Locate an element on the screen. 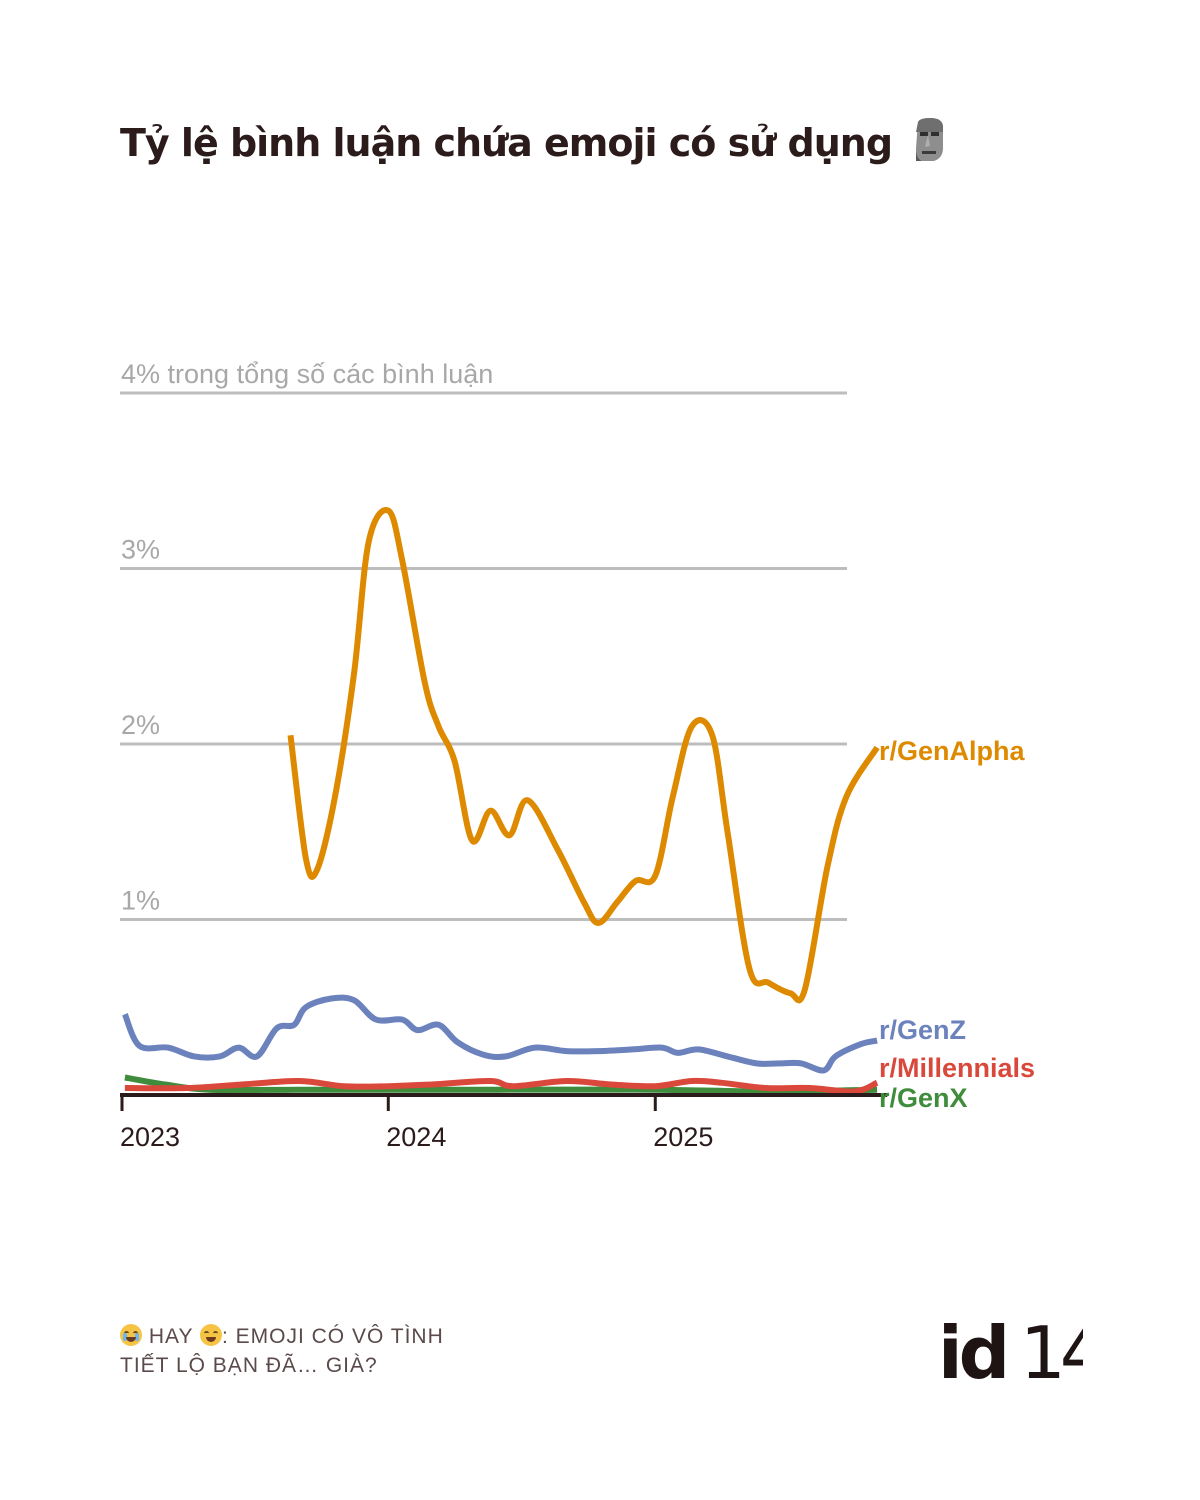 The height and width of the screenshot is (1500, 1200). y-tick-label: 4% trong tổng số các bình luận is located at coordinates (307, 374).